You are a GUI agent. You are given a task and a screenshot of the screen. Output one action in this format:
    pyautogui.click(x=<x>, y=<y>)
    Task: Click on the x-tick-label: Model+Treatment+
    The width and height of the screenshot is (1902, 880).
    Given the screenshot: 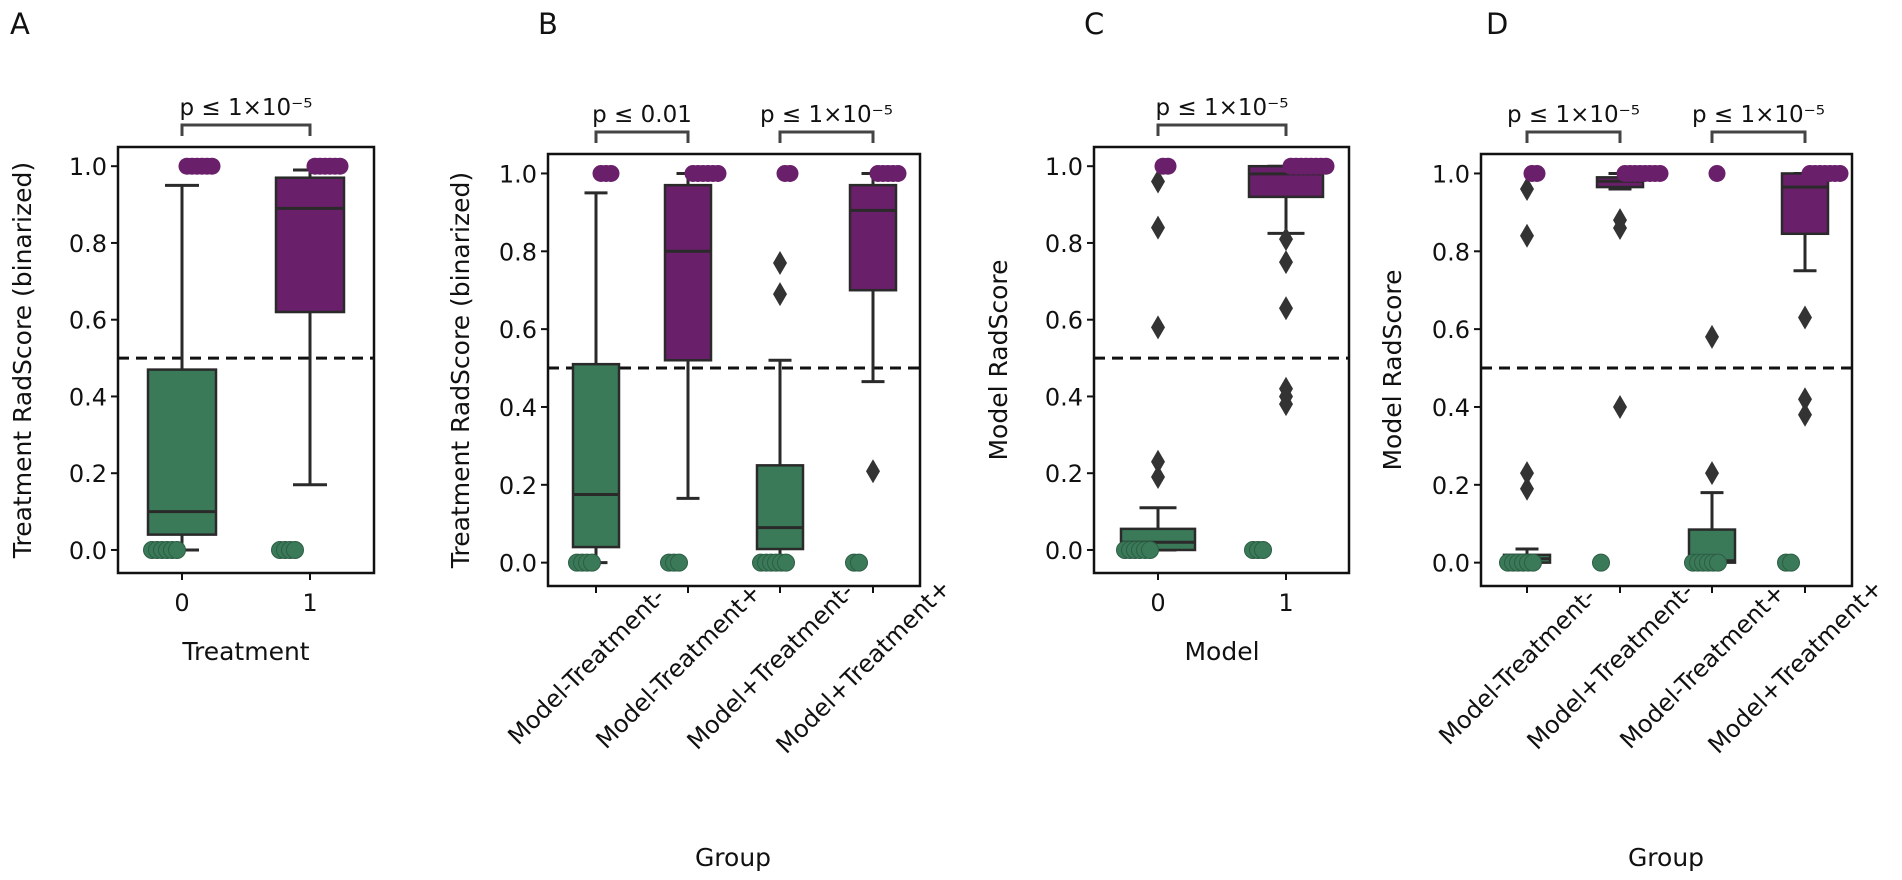 What is the action you would take?
    pyautogui.click(x=864, y=667)
    